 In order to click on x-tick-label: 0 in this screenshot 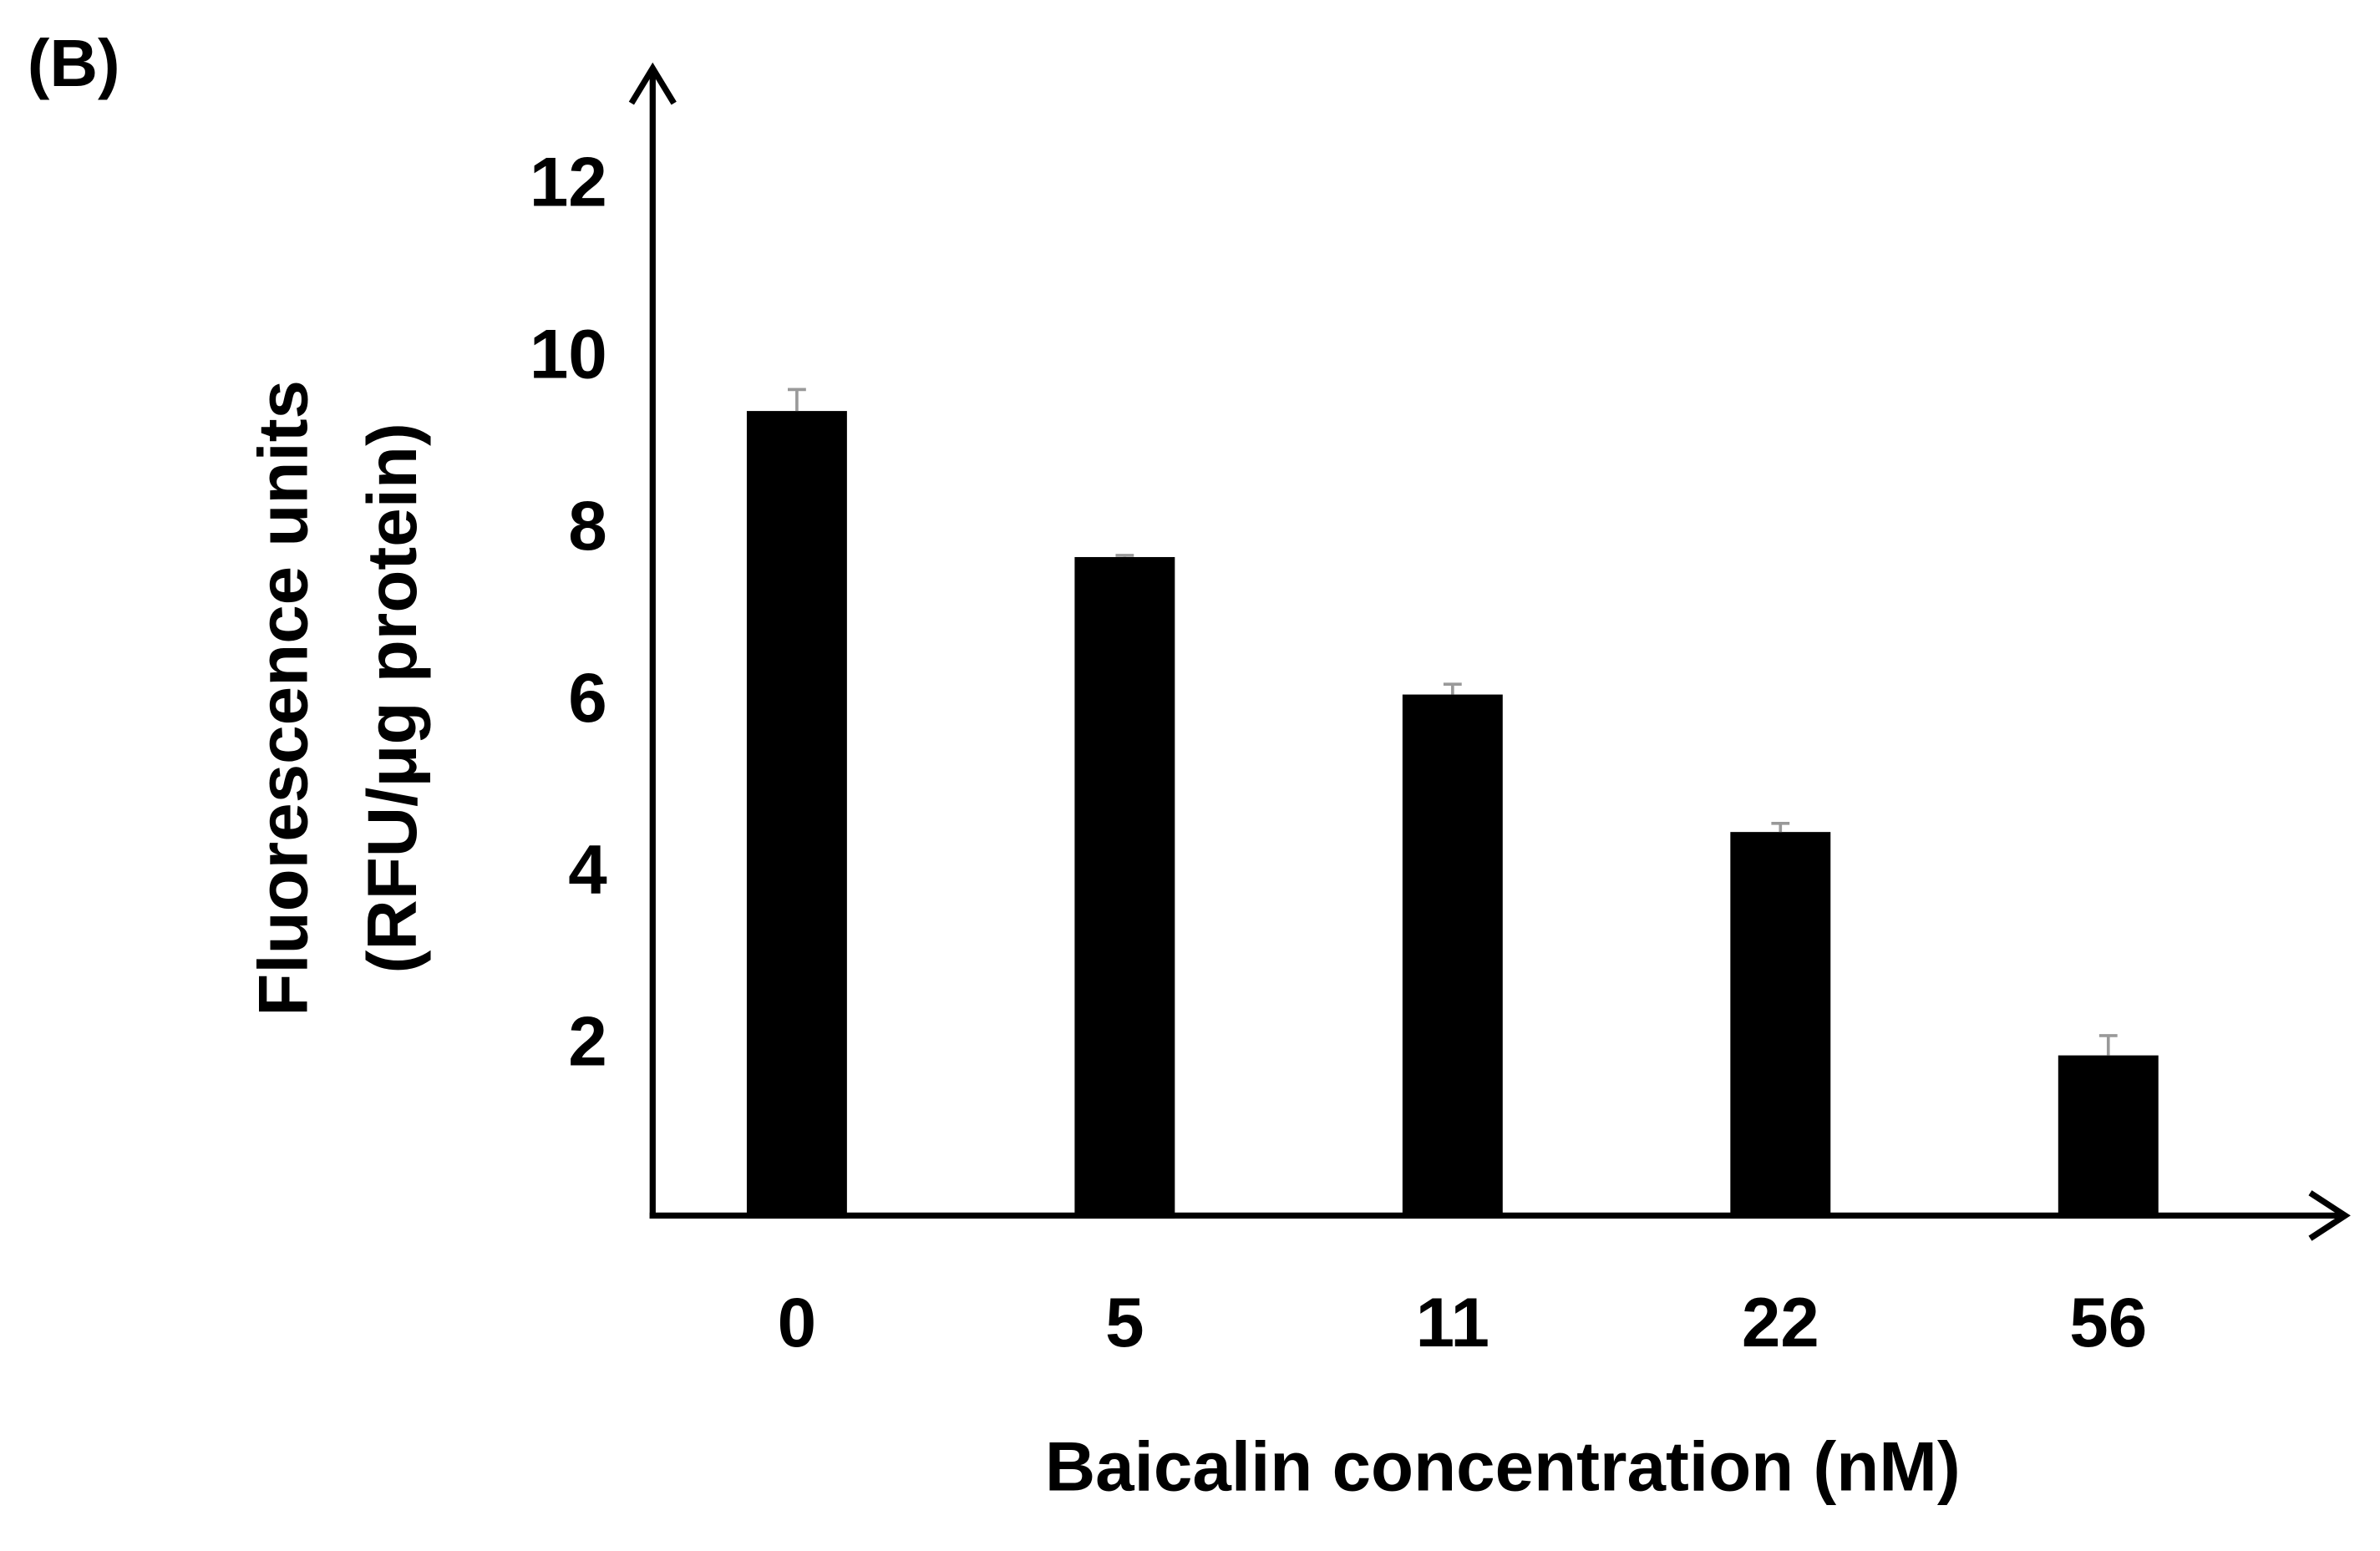, I will do `click(797, 1322)`.